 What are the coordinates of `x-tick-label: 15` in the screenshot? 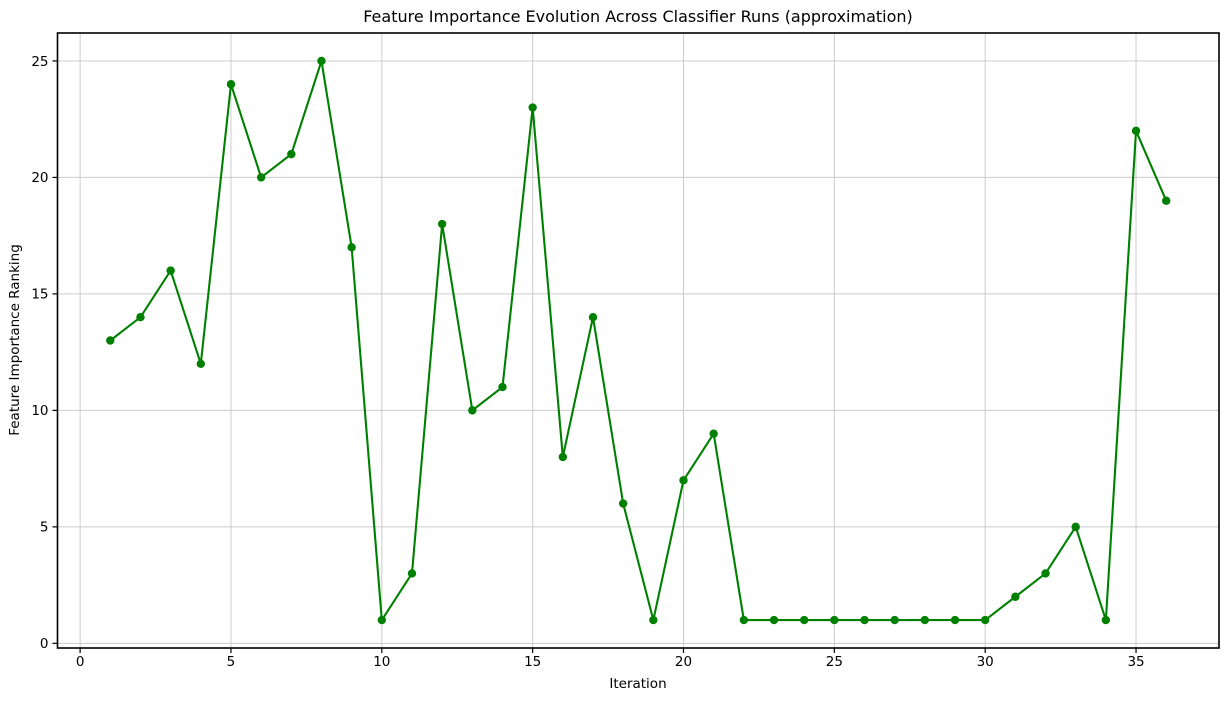 It's located at (532, 662).